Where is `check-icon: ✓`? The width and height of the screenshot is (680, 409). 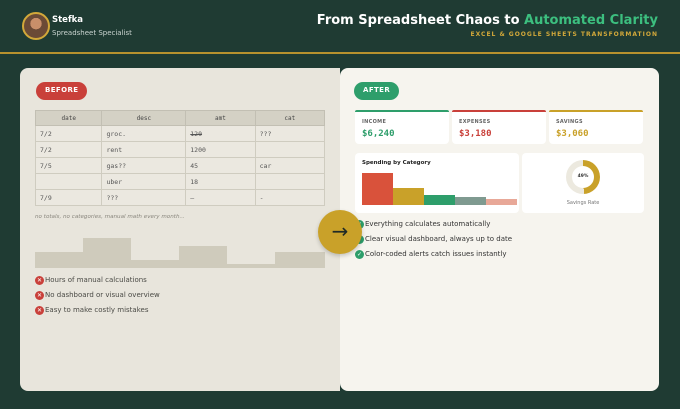
check-icon: ✓ is located at coordinates (359, 254).